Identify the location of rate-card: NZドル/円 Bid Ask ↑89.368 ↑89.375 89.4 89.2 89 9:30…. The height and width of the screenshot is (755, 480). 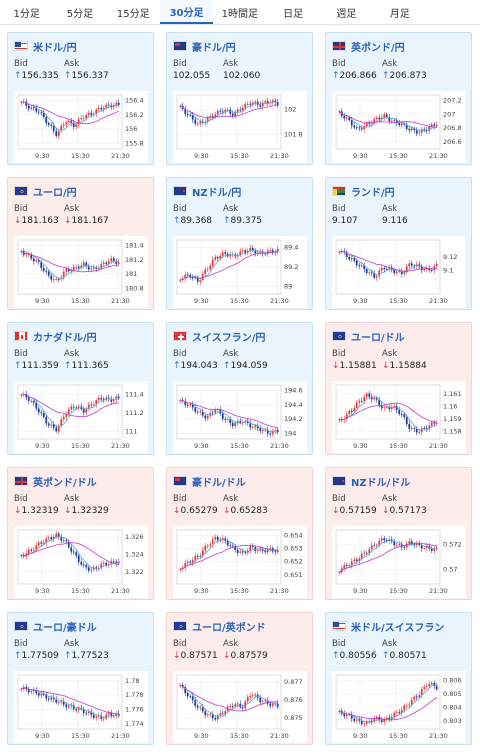
(239, 243).